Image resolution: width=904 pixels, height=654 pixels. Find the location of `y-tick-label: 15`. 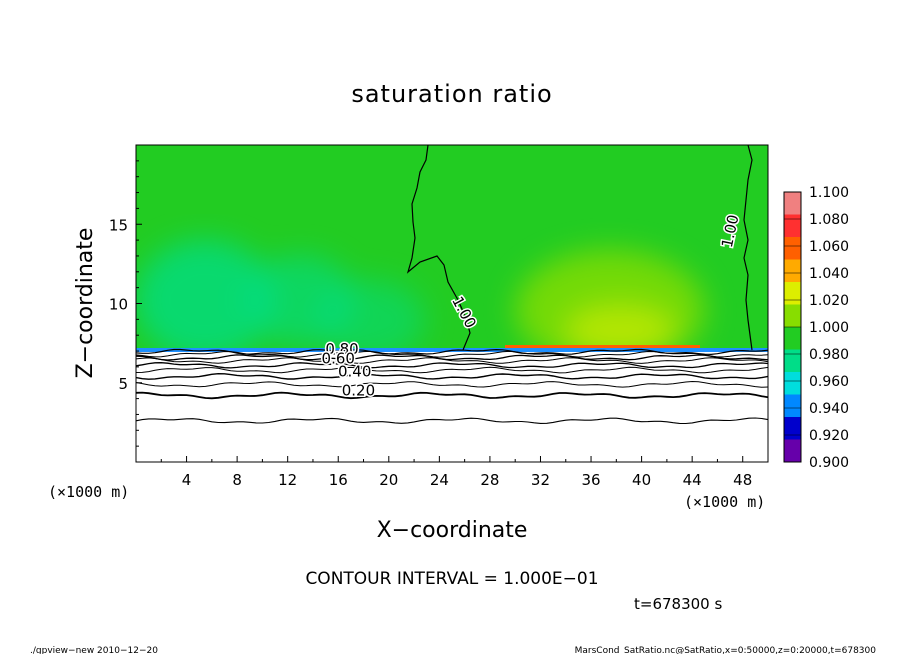

y-tick-label: 15 is located at coordinates (118, 225).